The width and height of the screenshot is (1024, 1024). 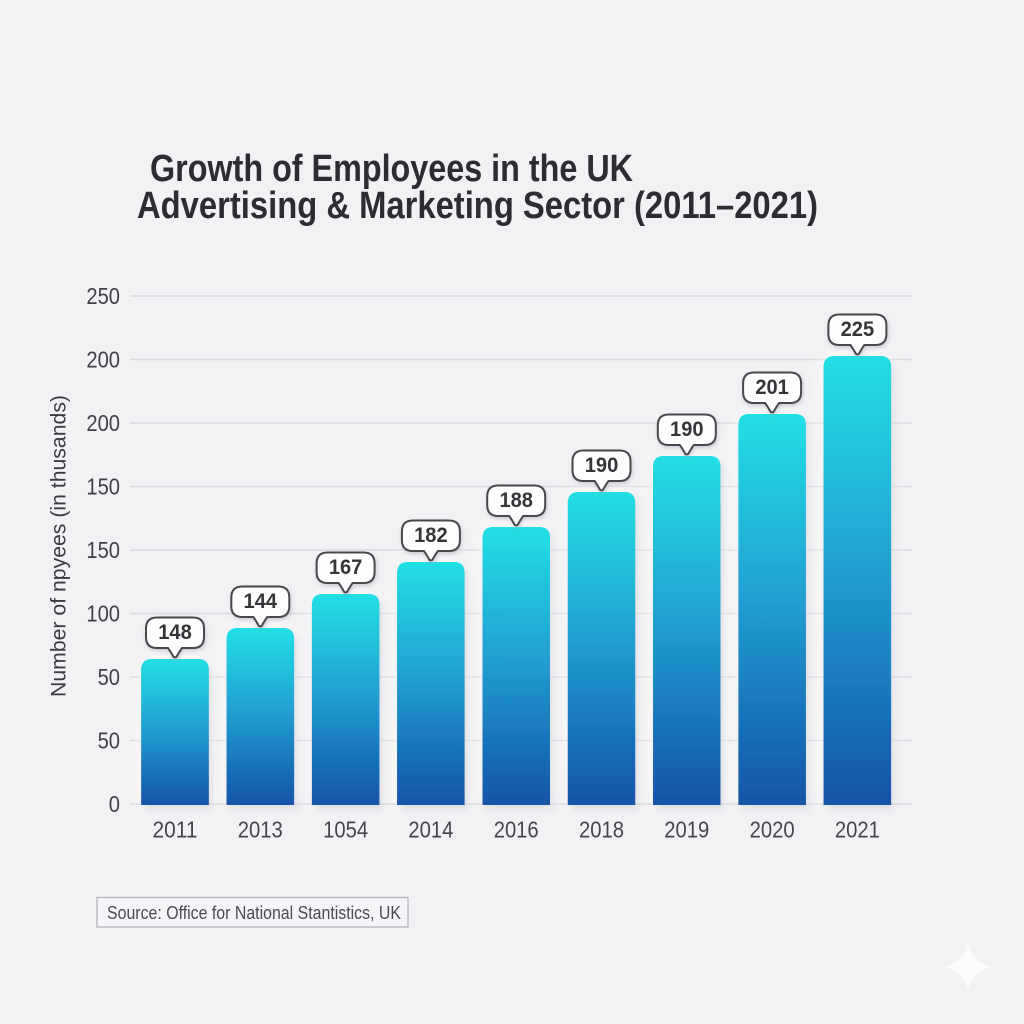 I want to click on svg-text: 100, so click(x=103, y=614).